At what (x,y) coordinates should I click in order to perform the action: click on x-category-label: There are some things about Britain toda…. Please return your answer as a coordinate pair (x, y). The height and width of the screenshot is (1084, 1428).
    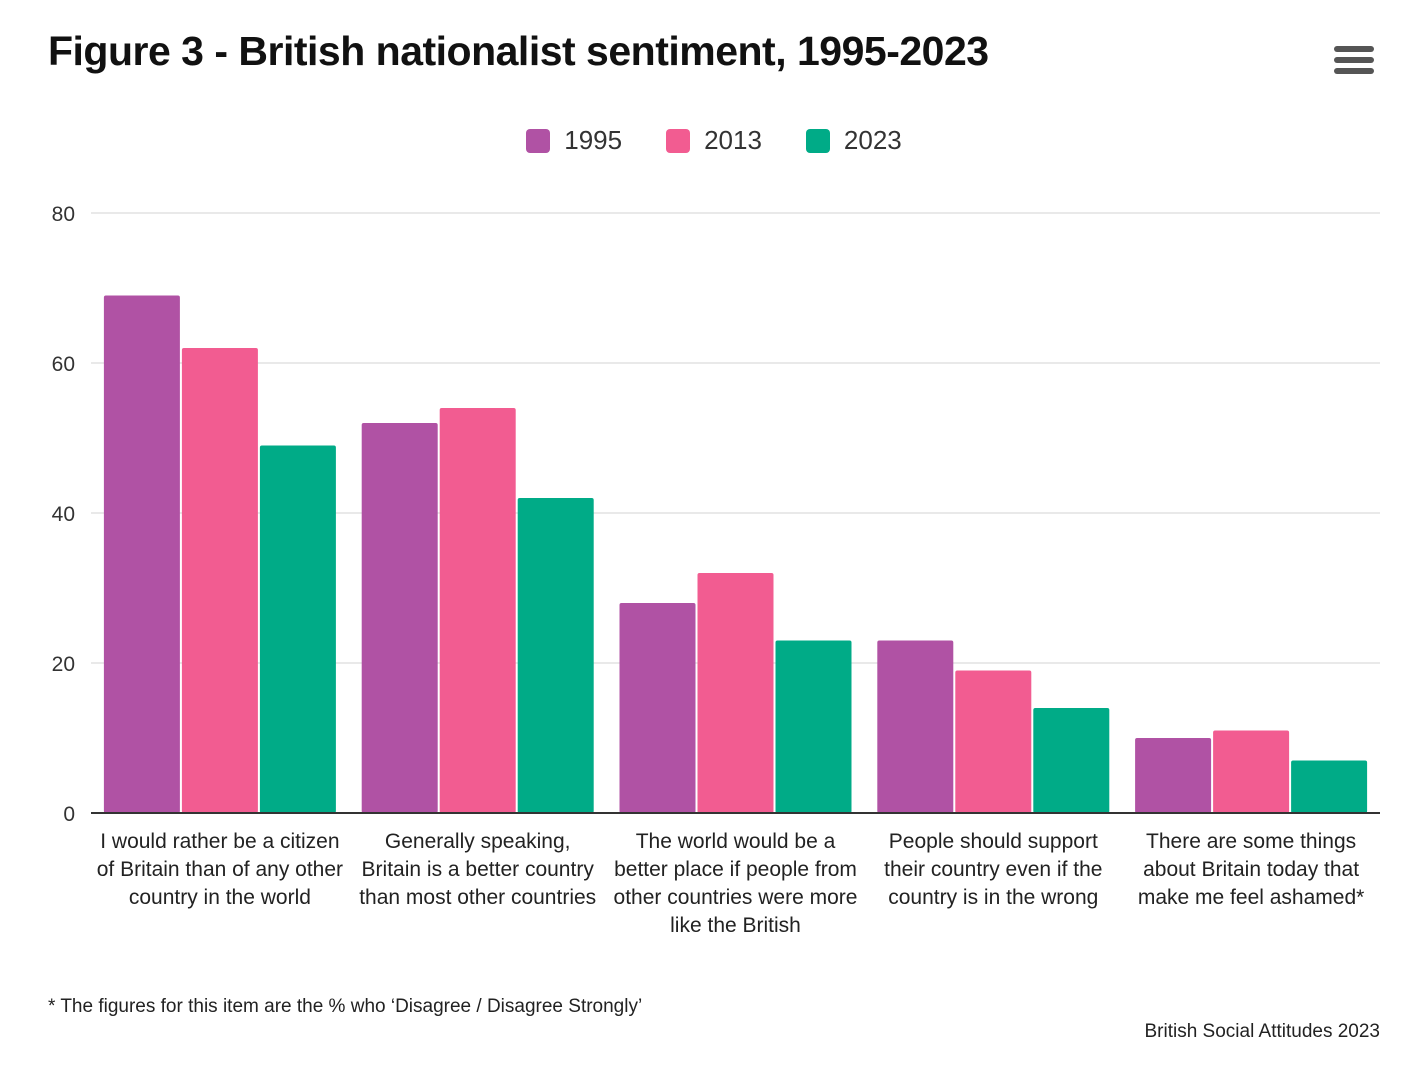
    Looking at the image, I should click on (1251, 869).